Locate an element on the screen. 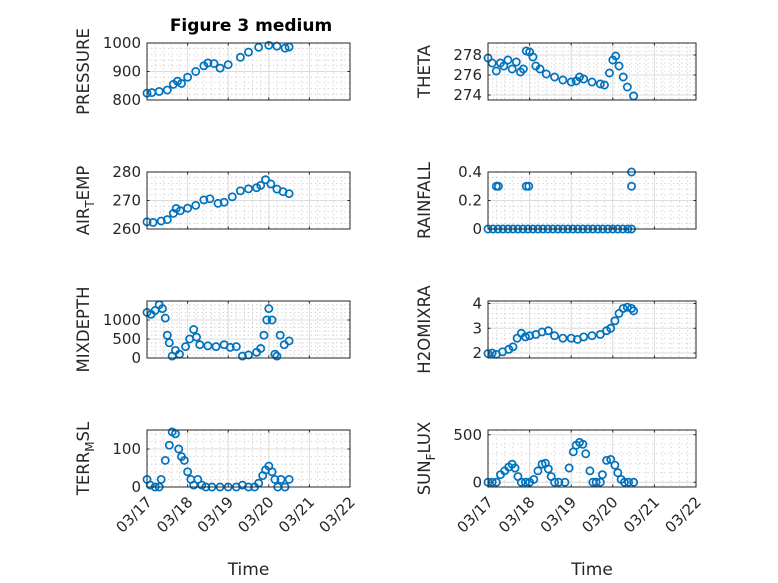 The image size is (778, 583). data-series-air_temp is located at coordinates (218, 201).